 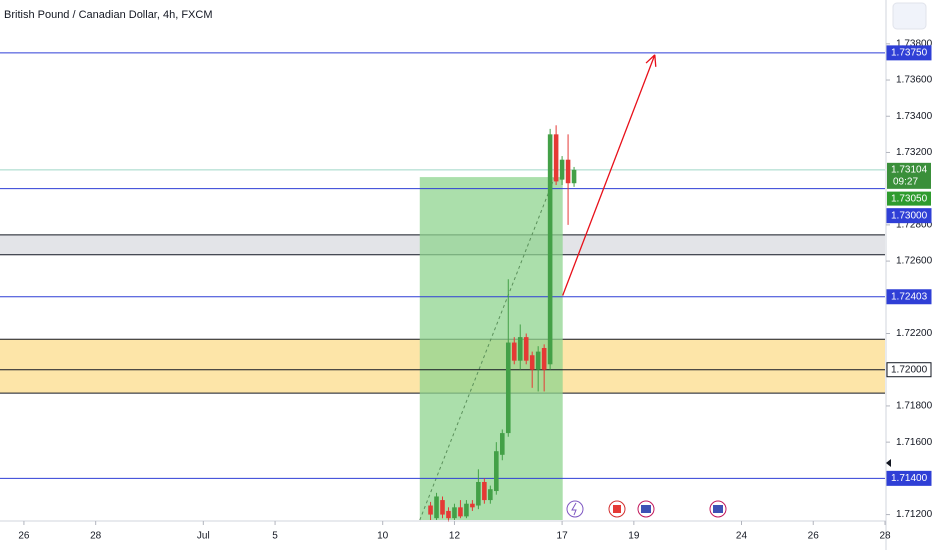 I want to click on price-tag-label: 1.72403, so click(x=909, y=296).